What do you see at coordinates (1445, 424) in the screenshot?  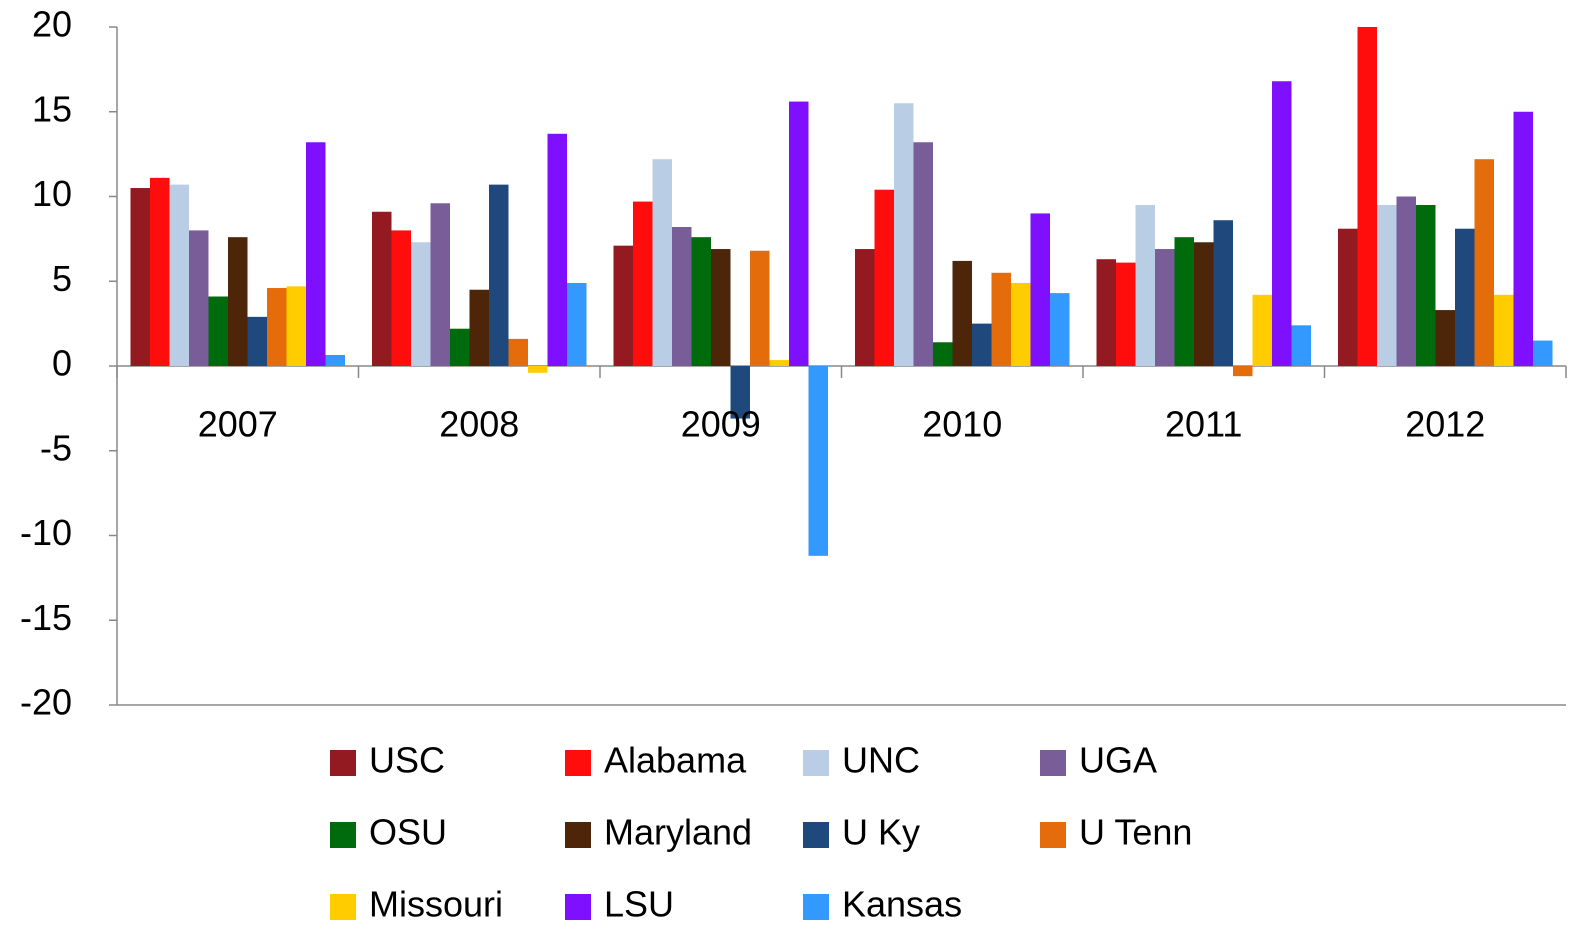 I see `x-tick-label: 2012` at bounding box center [1445, 424].